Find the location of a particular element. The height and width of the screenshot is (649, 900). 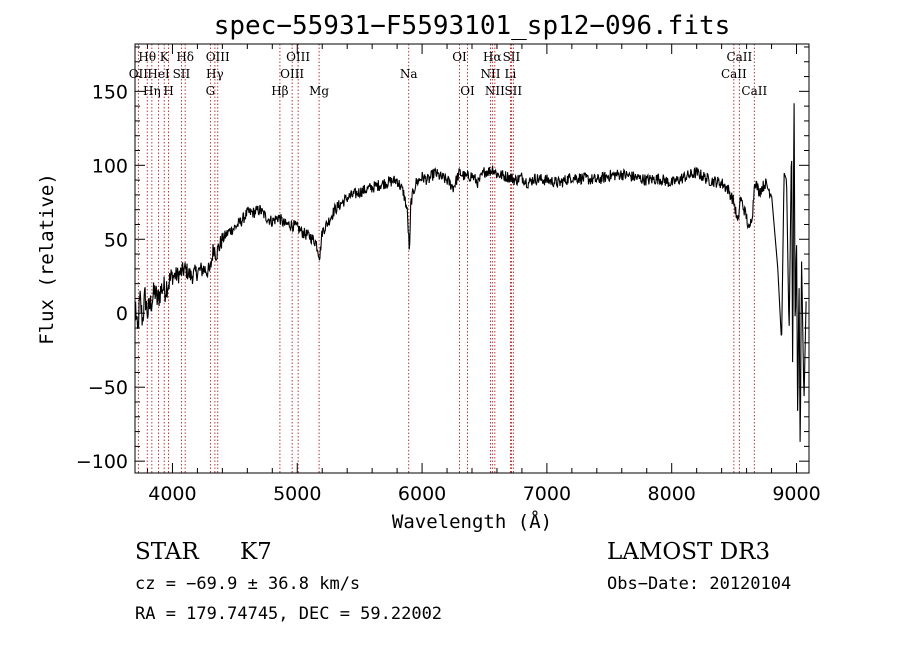

spectral-line-label-H-theta: Hθ is located at coordinates (147, 57).